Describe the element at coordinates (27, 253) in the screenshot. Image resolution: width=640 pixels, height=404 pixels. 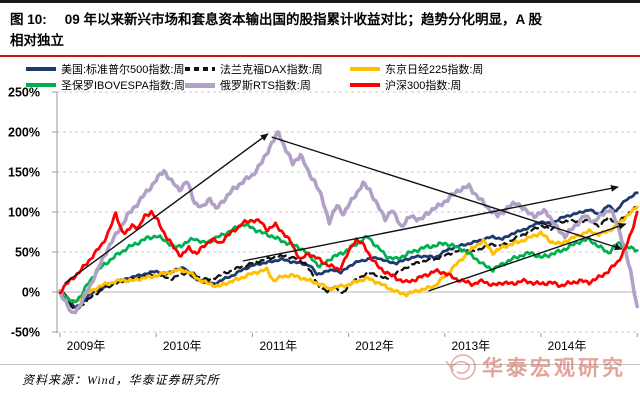
I see `y-tick-label: 50%` at that location.